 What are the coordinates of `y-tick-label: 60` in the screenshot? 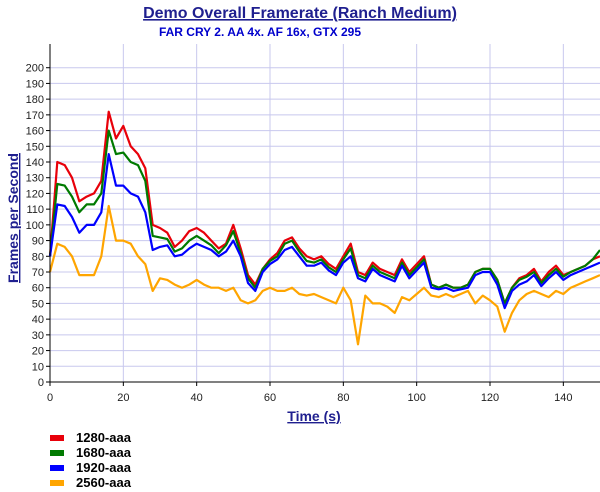 It's located at (38, 289).